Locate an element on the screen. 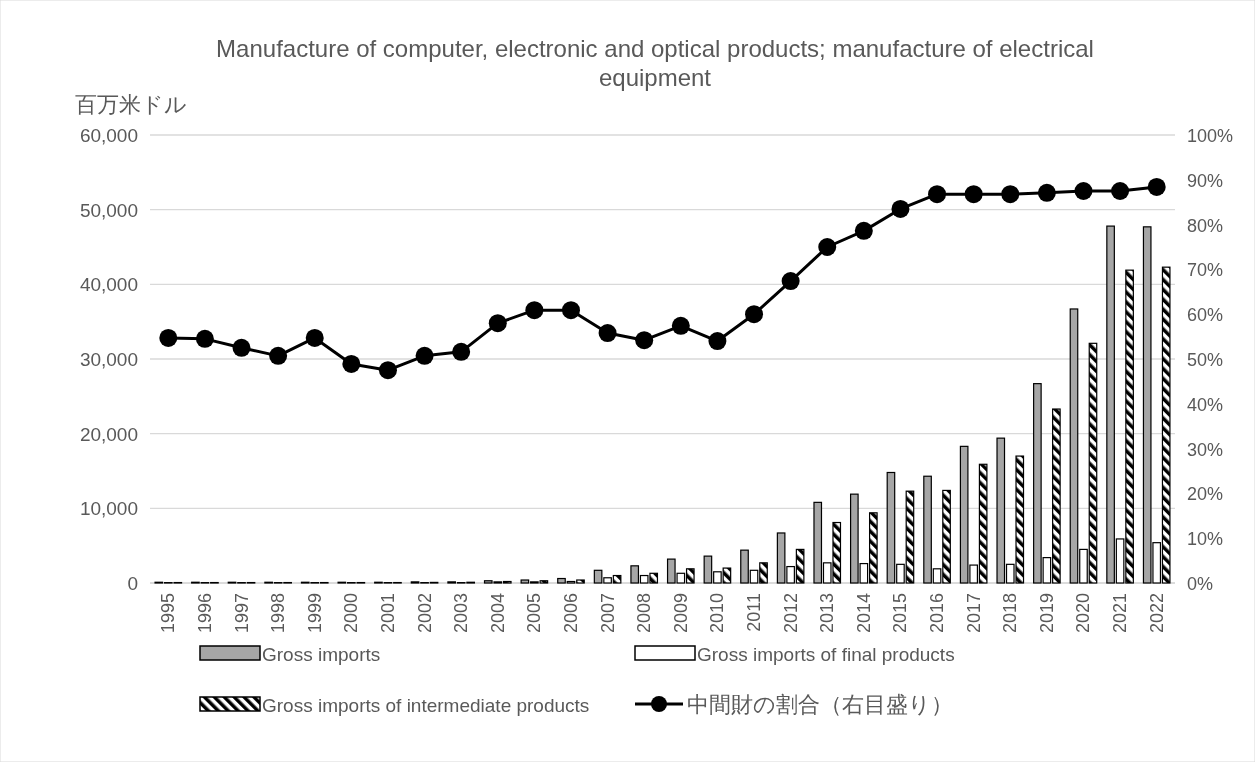 The width and height of the screenshot is (1255, 762). y-tick-label: 40,000 is located at coordinates (108, 285).